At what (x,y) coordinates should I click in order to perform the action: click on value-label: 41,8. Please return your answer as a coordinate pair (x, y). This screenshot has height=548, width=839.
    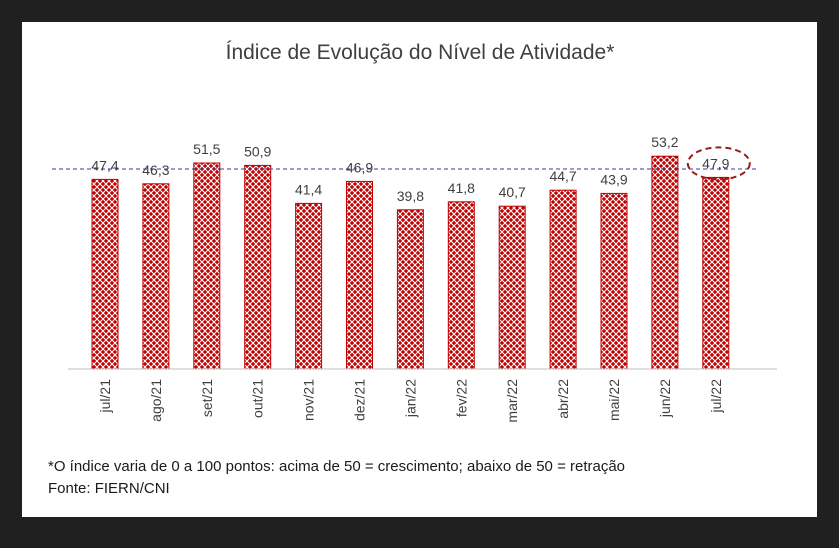
    Looking at the image, I should click on (461, 188).